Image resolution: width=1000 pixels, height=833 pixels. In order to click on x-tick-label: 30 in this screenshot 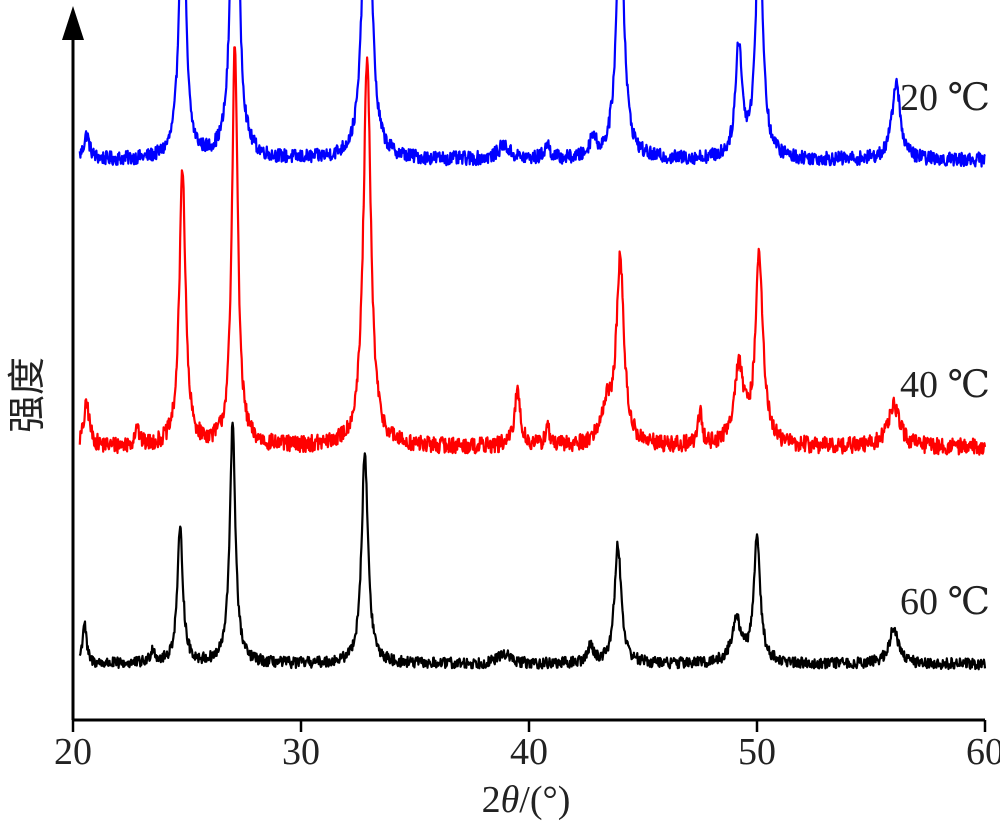, I will do `click(301, 752)`.